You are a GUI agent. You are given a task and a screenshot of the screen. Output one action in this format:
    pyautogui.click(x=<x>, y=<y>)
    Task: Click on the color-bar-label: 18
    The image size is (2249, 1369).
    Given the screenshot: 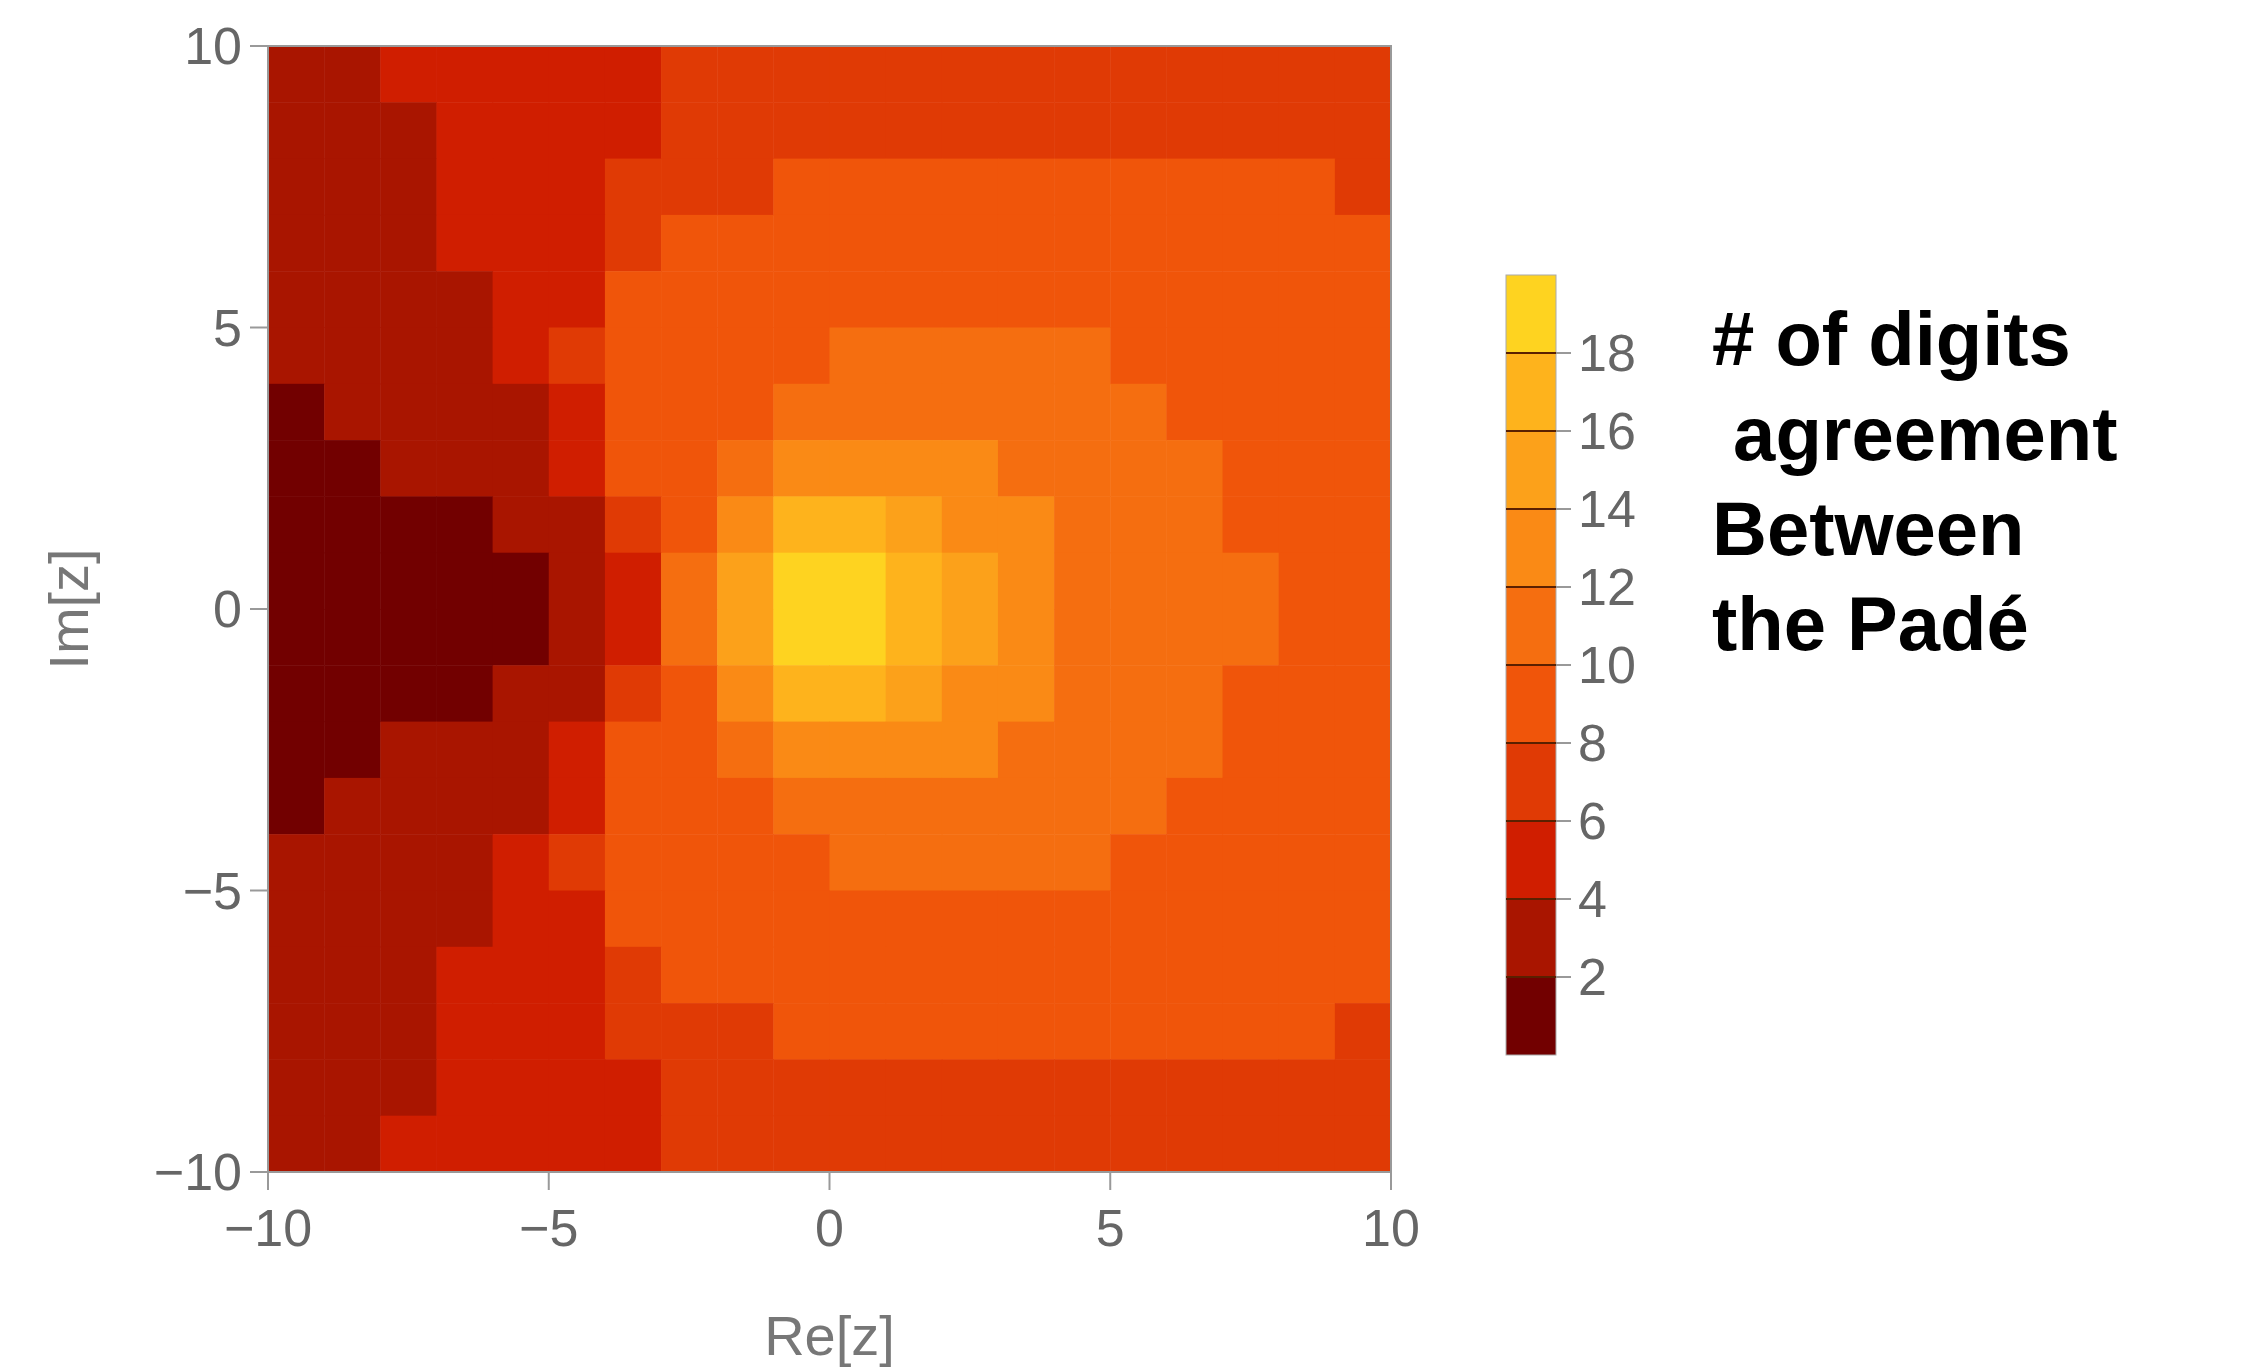 What is the action you would take?
    pyautogui.click(x=1607, y=353)
    